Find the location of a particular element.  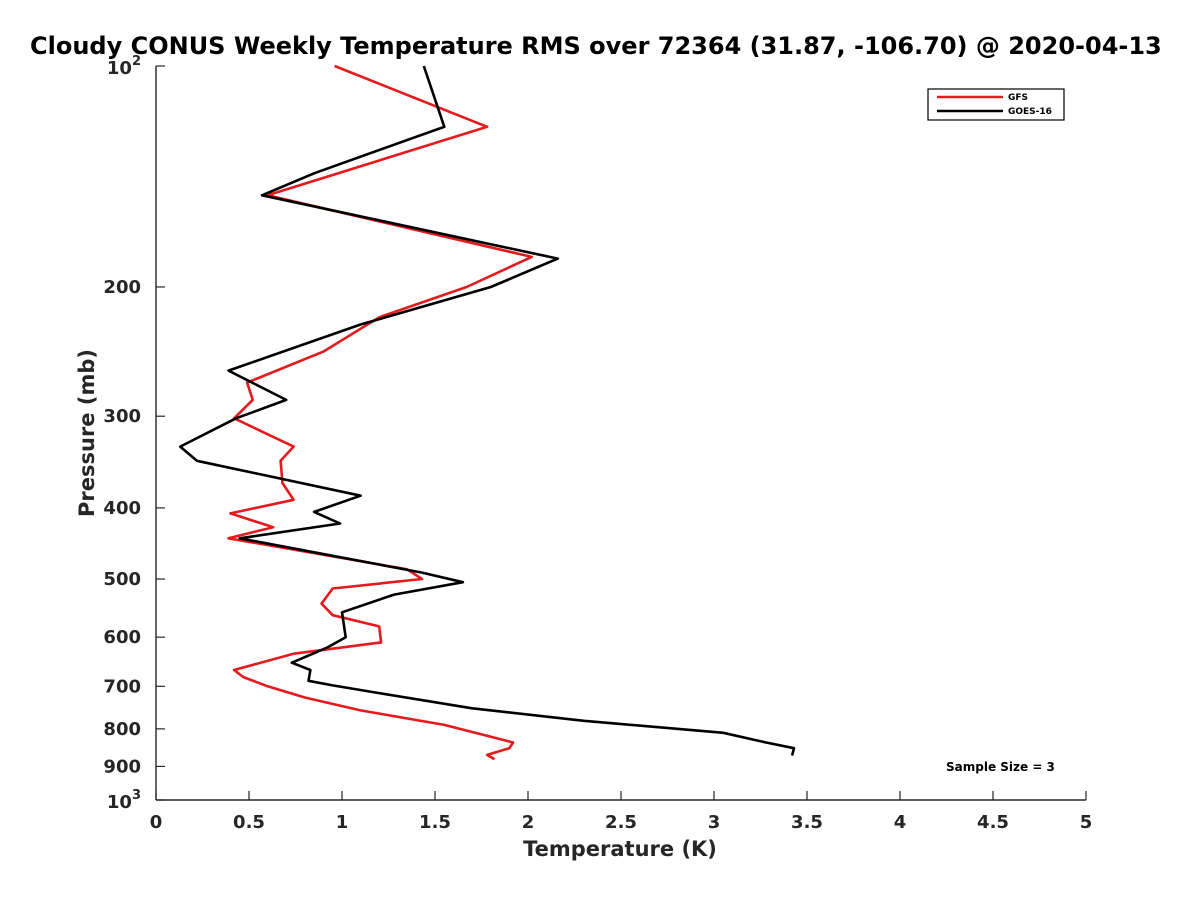

x-tick-label: 1.5 is located at coordinates (435, 822).